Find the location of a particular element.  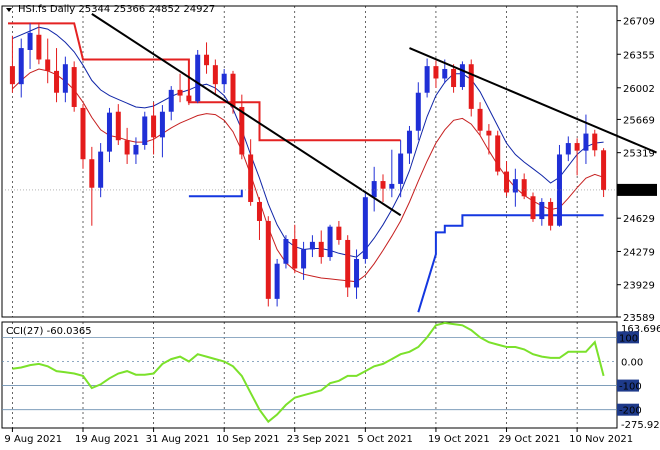

price-title: HSI.fs Daily 25344 25366 24852 24927 is located at coordinates (116, 9).